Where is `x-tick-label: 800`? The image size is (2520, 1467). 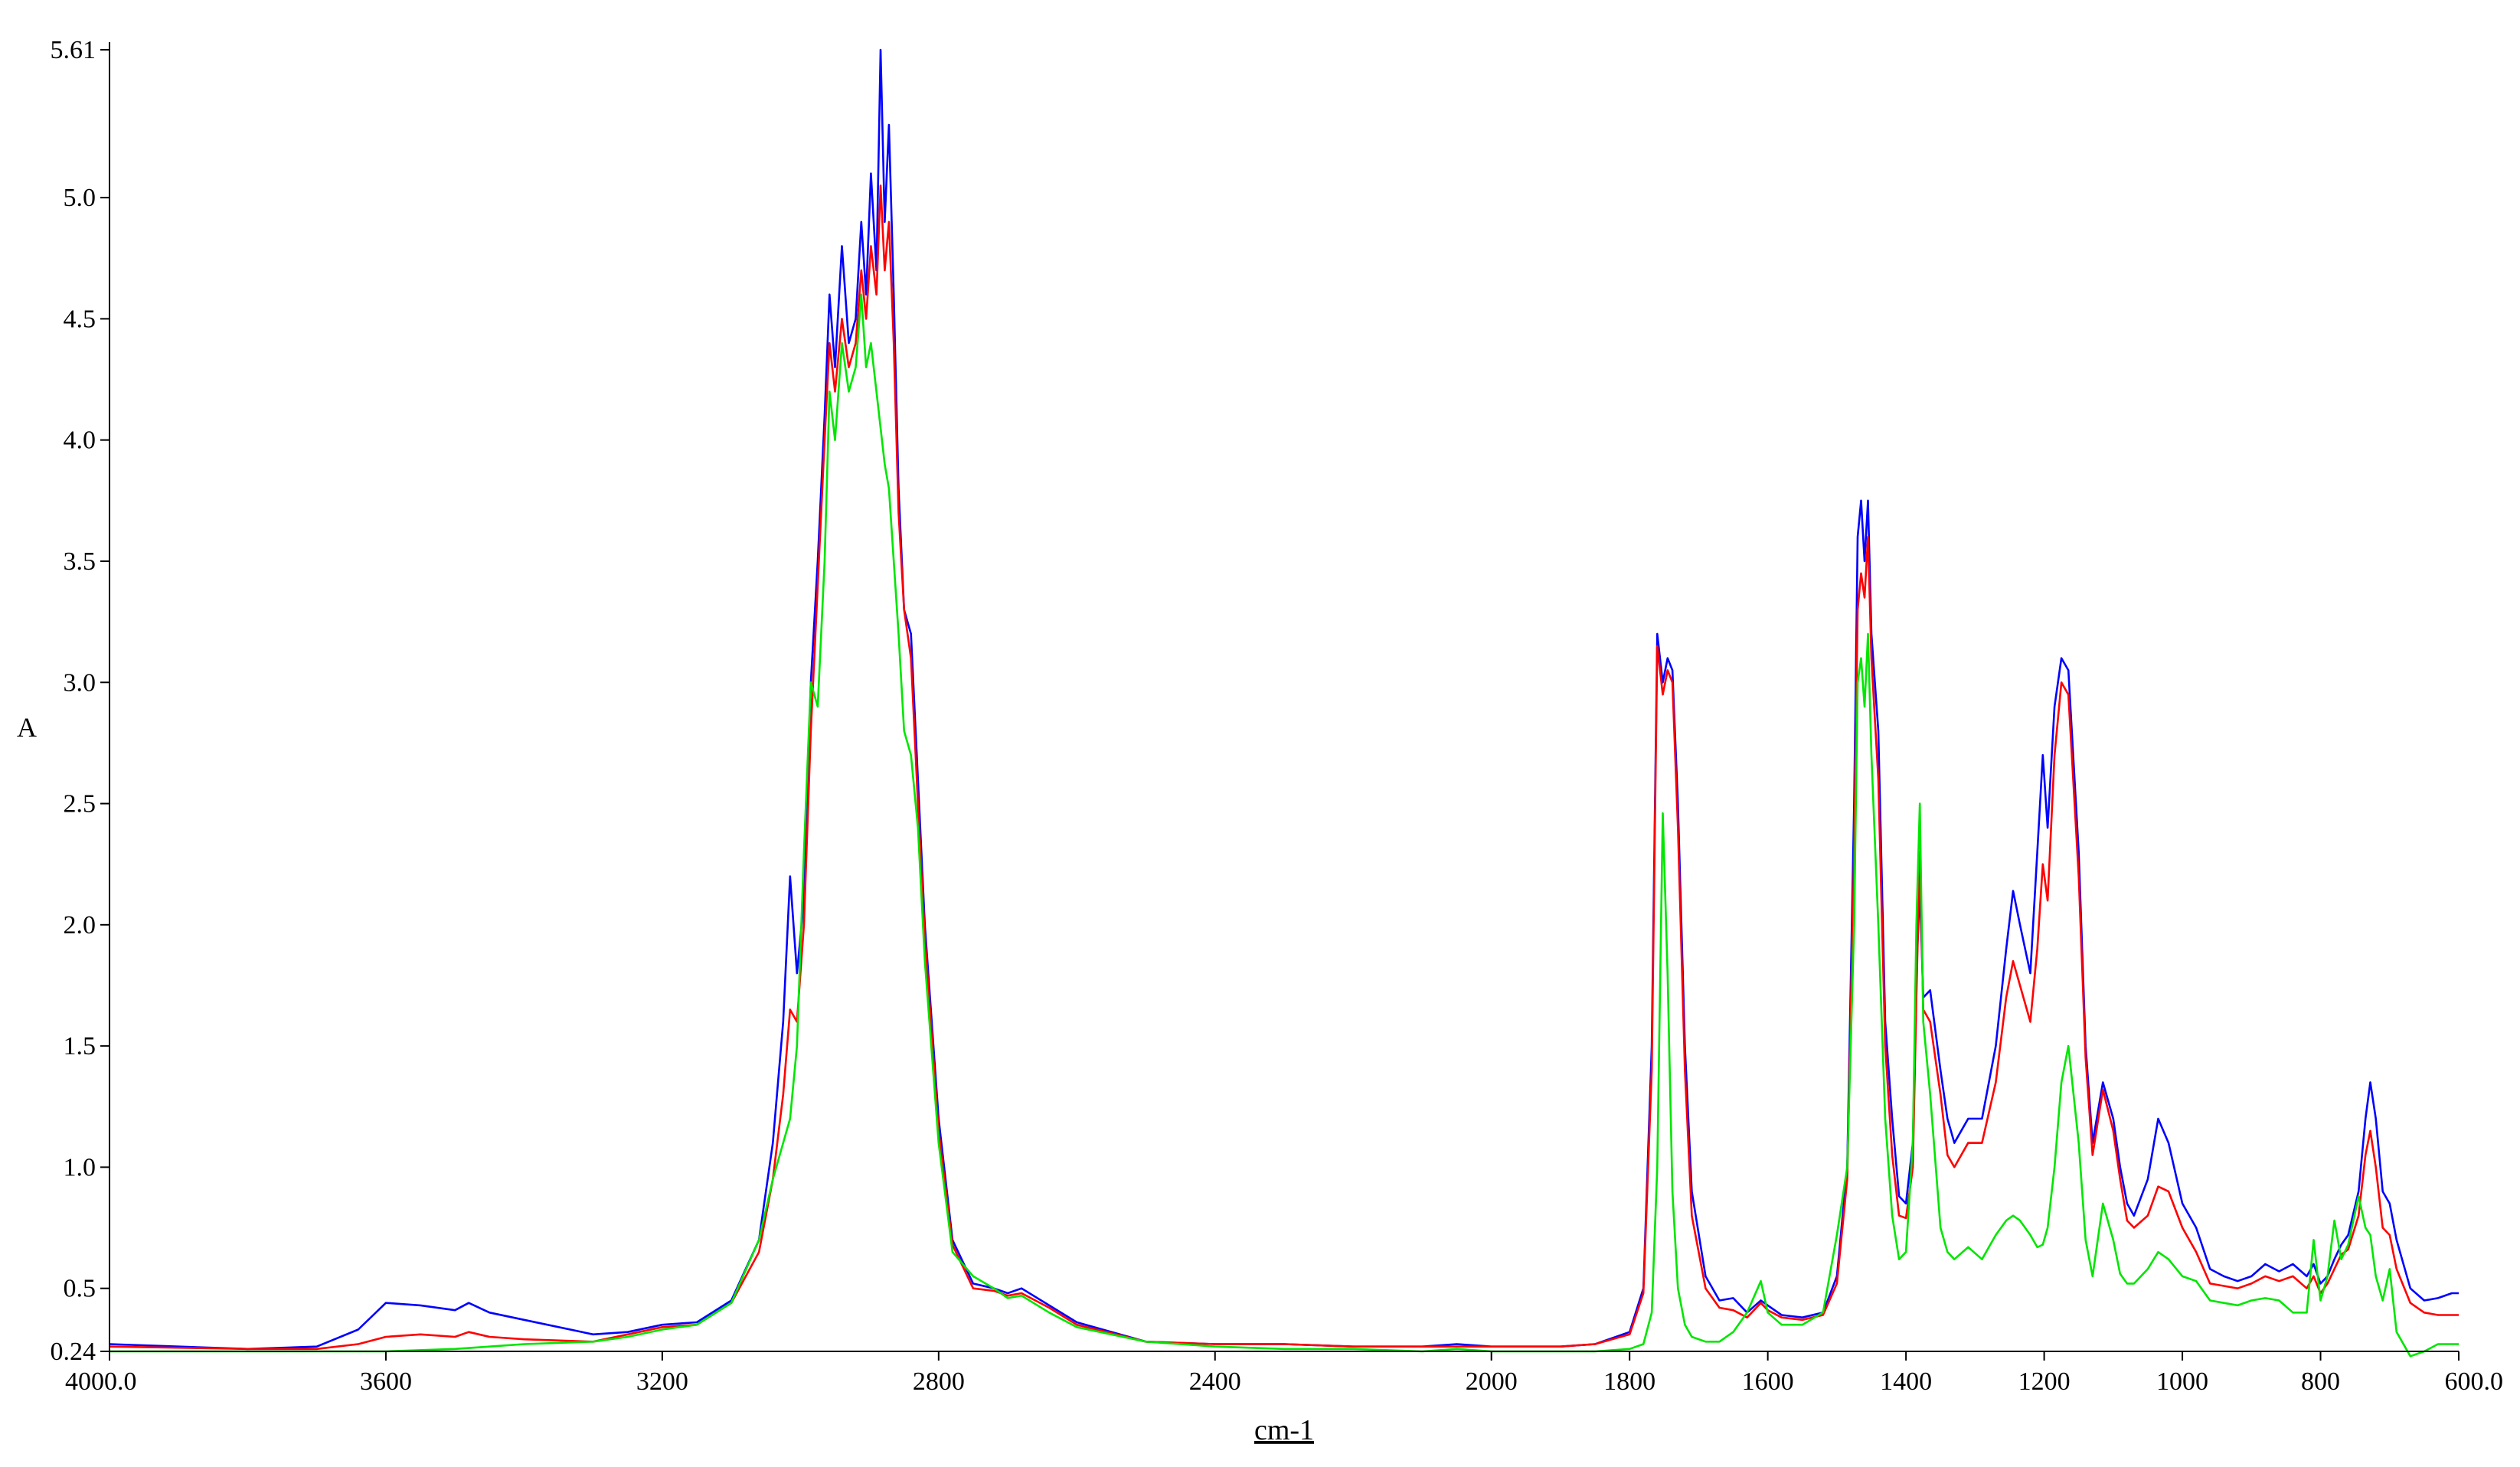
x-tick-label: 800 is located at coordinates (2320, 1381).